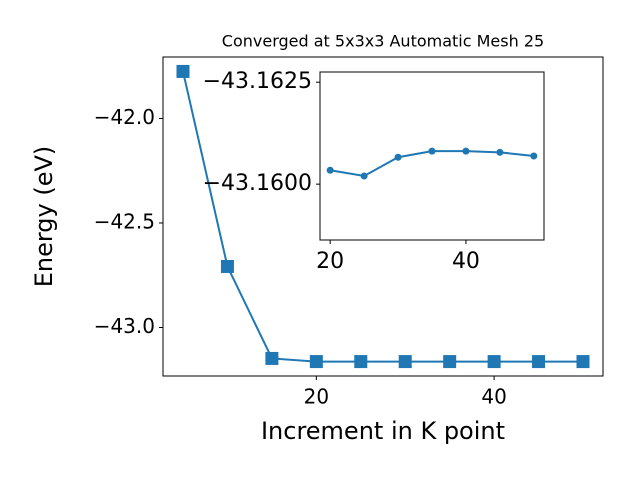 This screenshot has height=480, width=640. Describe the element at coordinates (432, 156) in the screenshot. I see `plot-area` at that location.